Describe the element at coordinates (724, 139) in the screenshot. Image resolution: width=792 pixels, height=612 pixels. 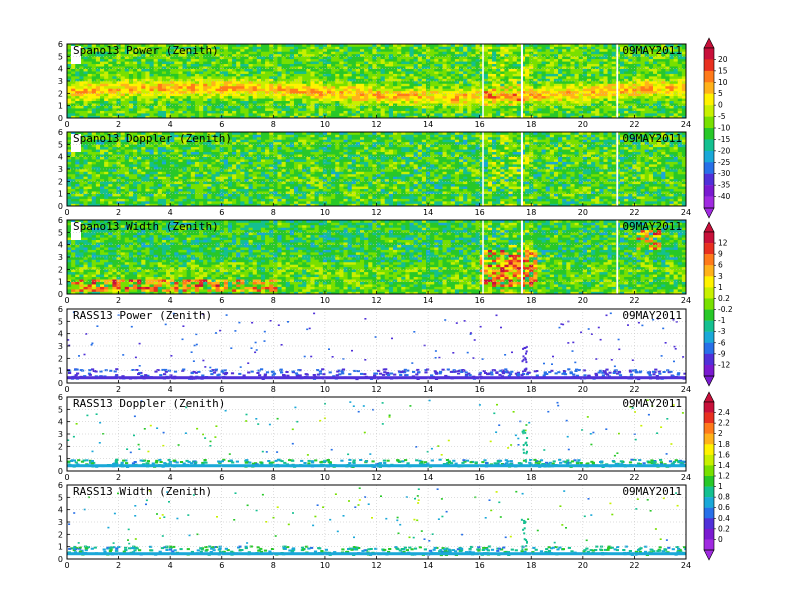
I see `colorbar-label: -15` at that location.